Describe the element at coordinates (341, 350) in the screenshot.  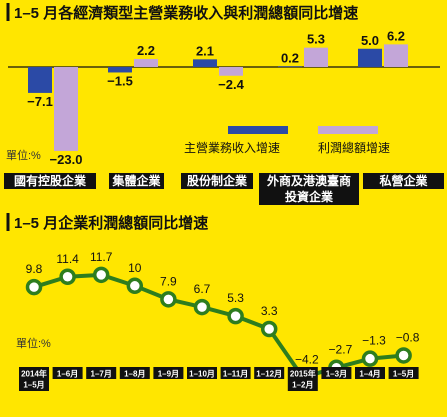
I see `point-label-9: −2.7` at that location.